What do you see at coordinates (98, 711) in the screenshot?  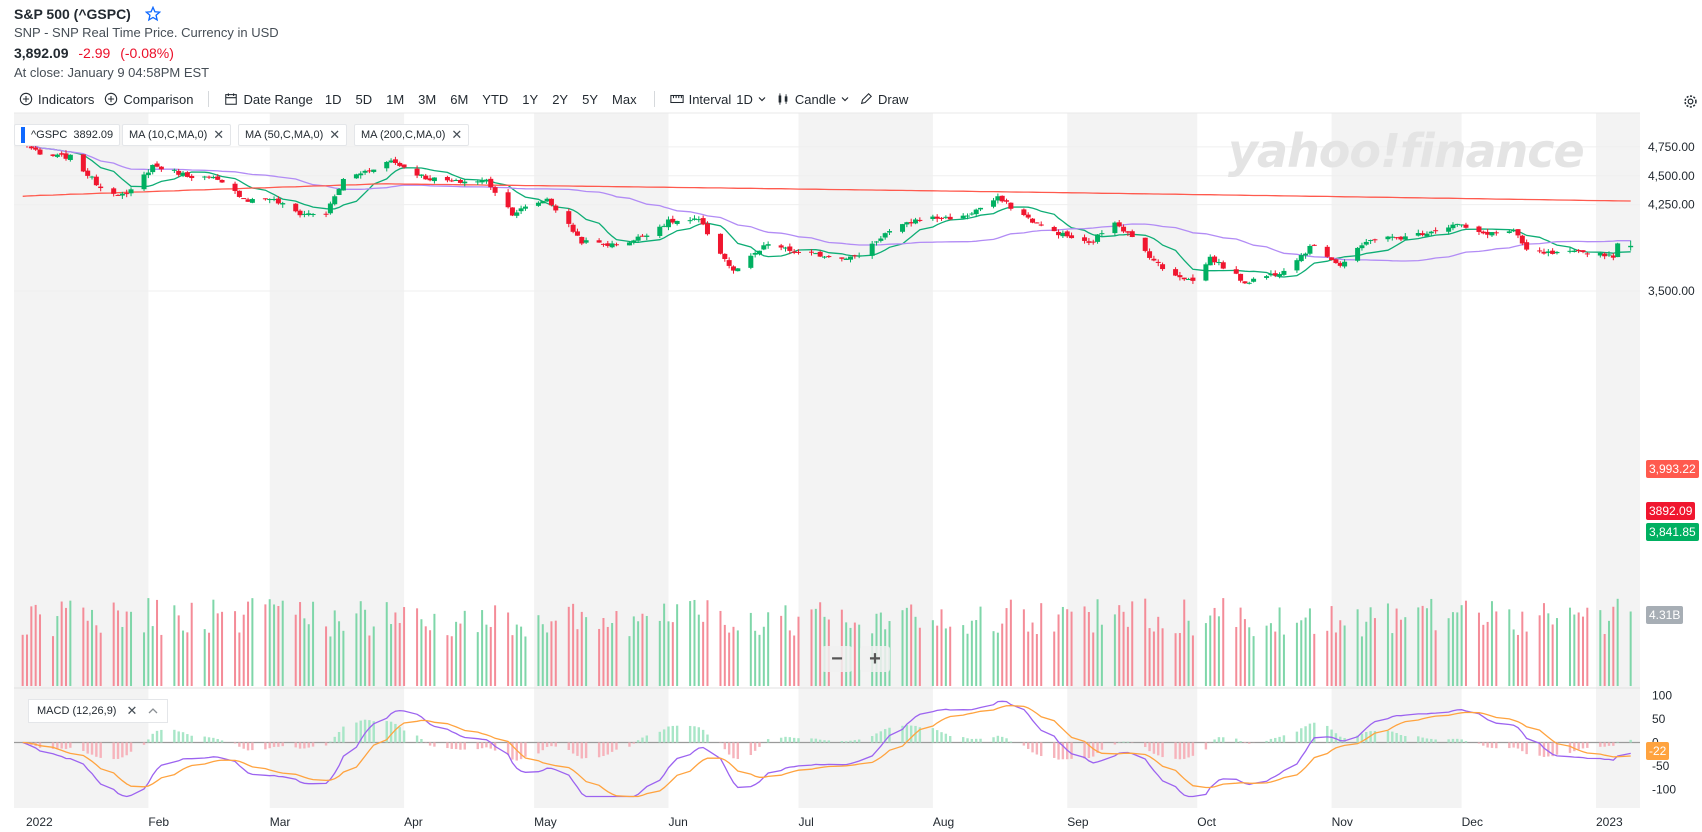 I see `macd-legend-chip: MACD (12,26,9) ✕` at bounding box center [98, 711].